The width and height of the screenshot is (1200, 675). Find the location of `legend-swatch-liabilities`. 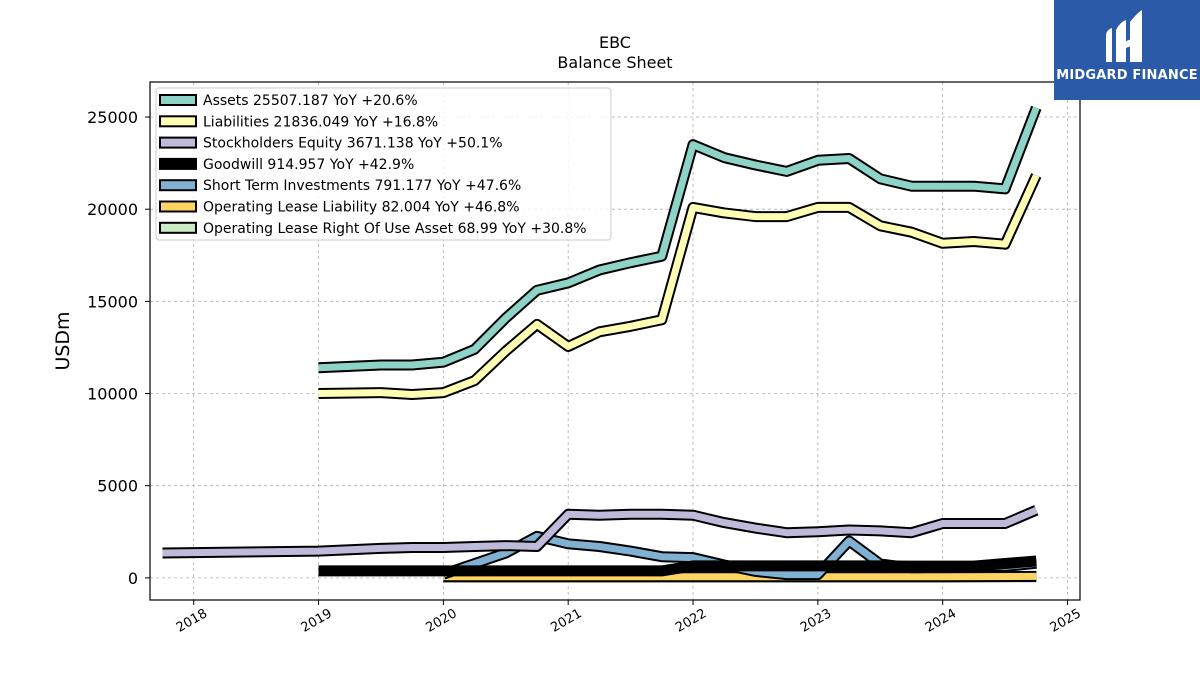

legend-swatch-liabilities is located at coordinates (178, 121).